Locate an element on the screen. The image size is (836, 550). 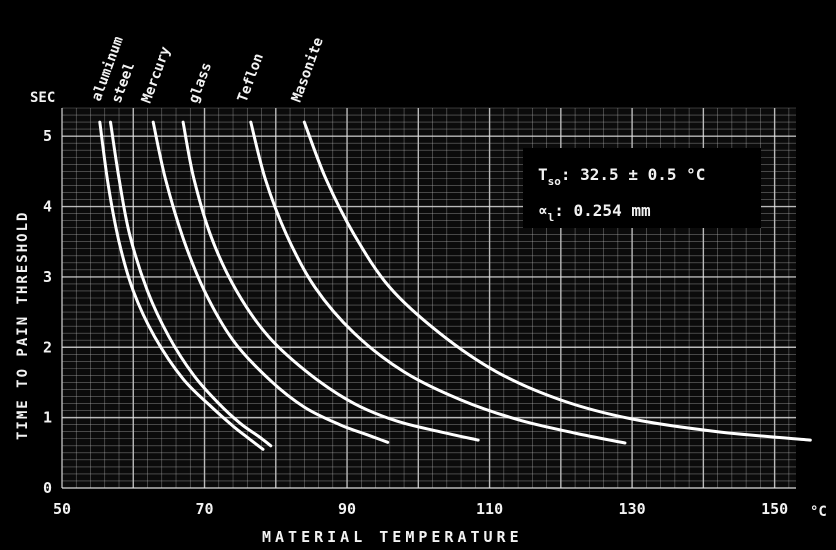
x-unit-label: °C is located at coordinates (818, 512).